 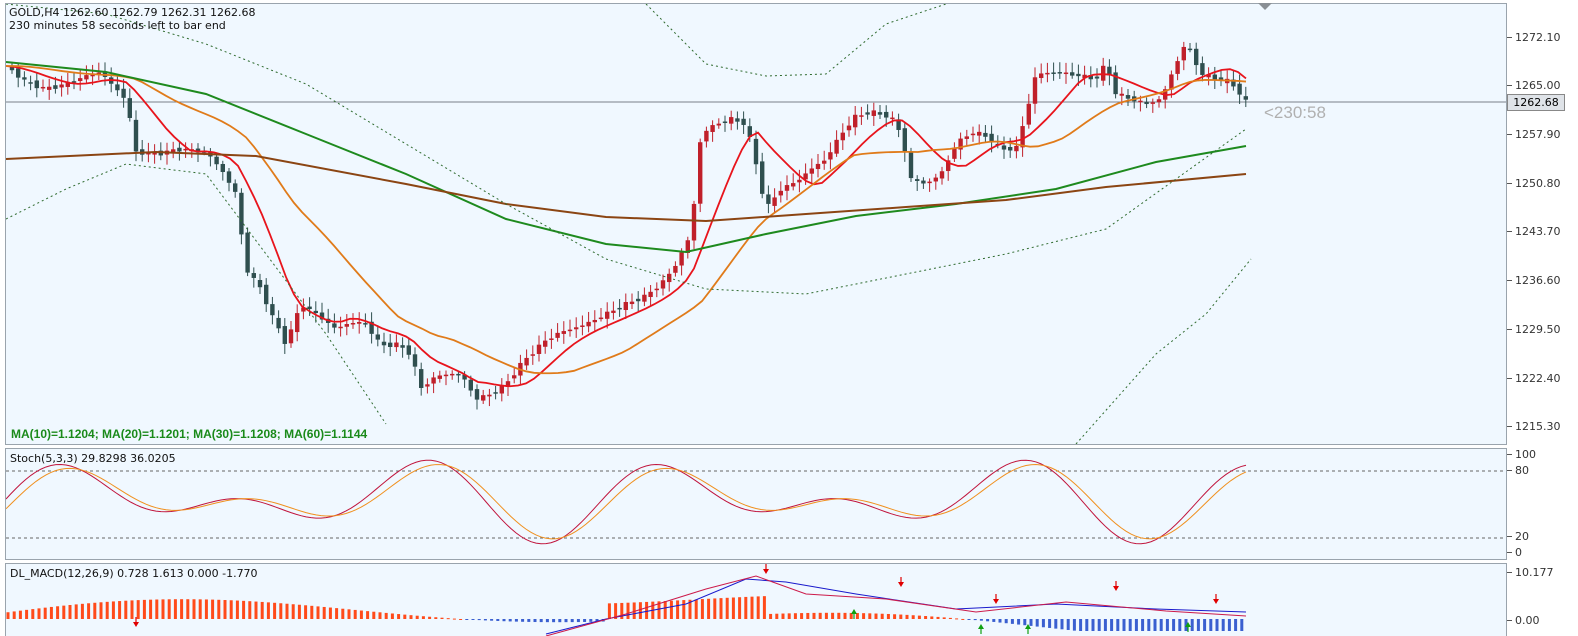 I want to click on macd-canvas, so click(x=756, y=600).